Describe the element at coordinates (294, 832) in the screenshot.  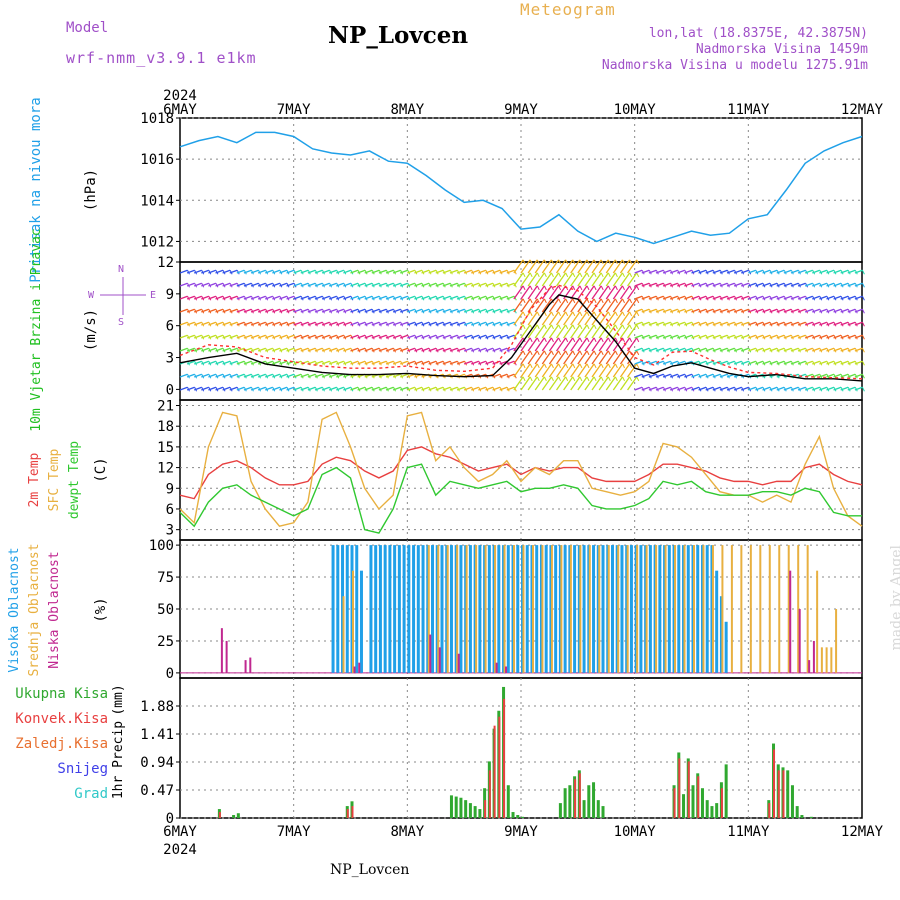
I see `time-label-bottom: 7MAY` at that location.